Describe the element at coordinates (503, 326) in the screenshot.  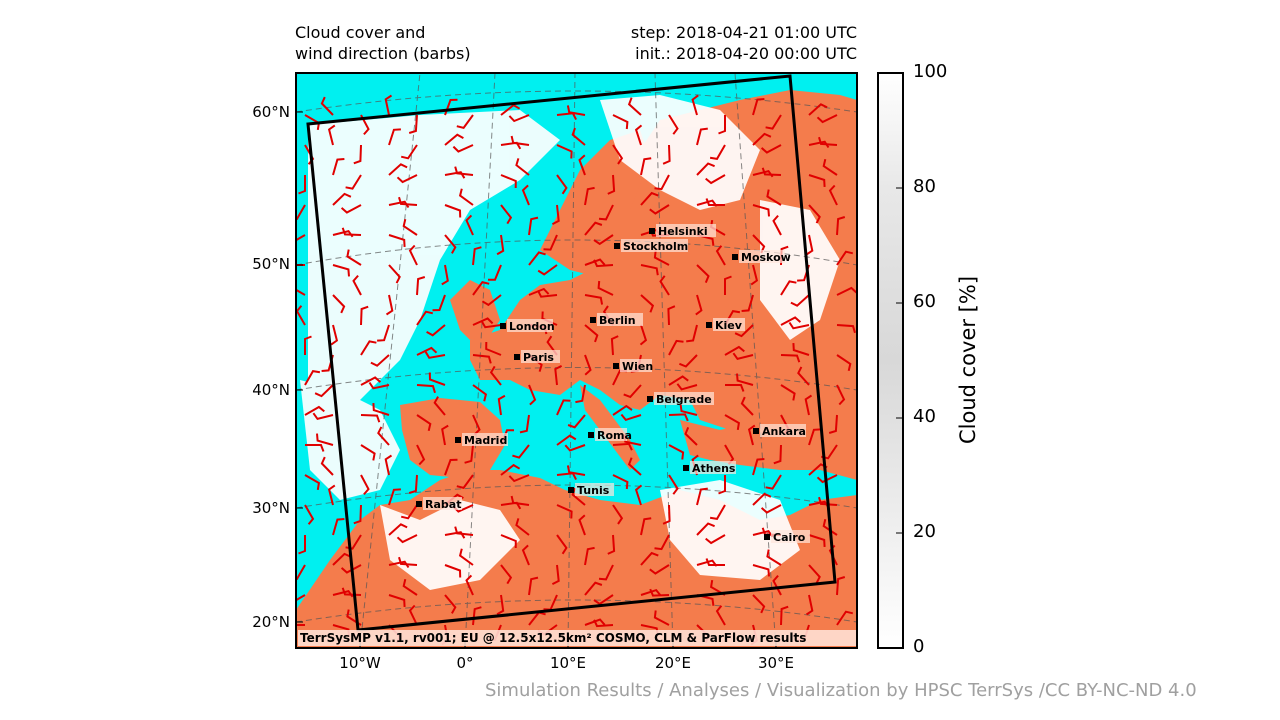
I see `city-marker-london` at that location.